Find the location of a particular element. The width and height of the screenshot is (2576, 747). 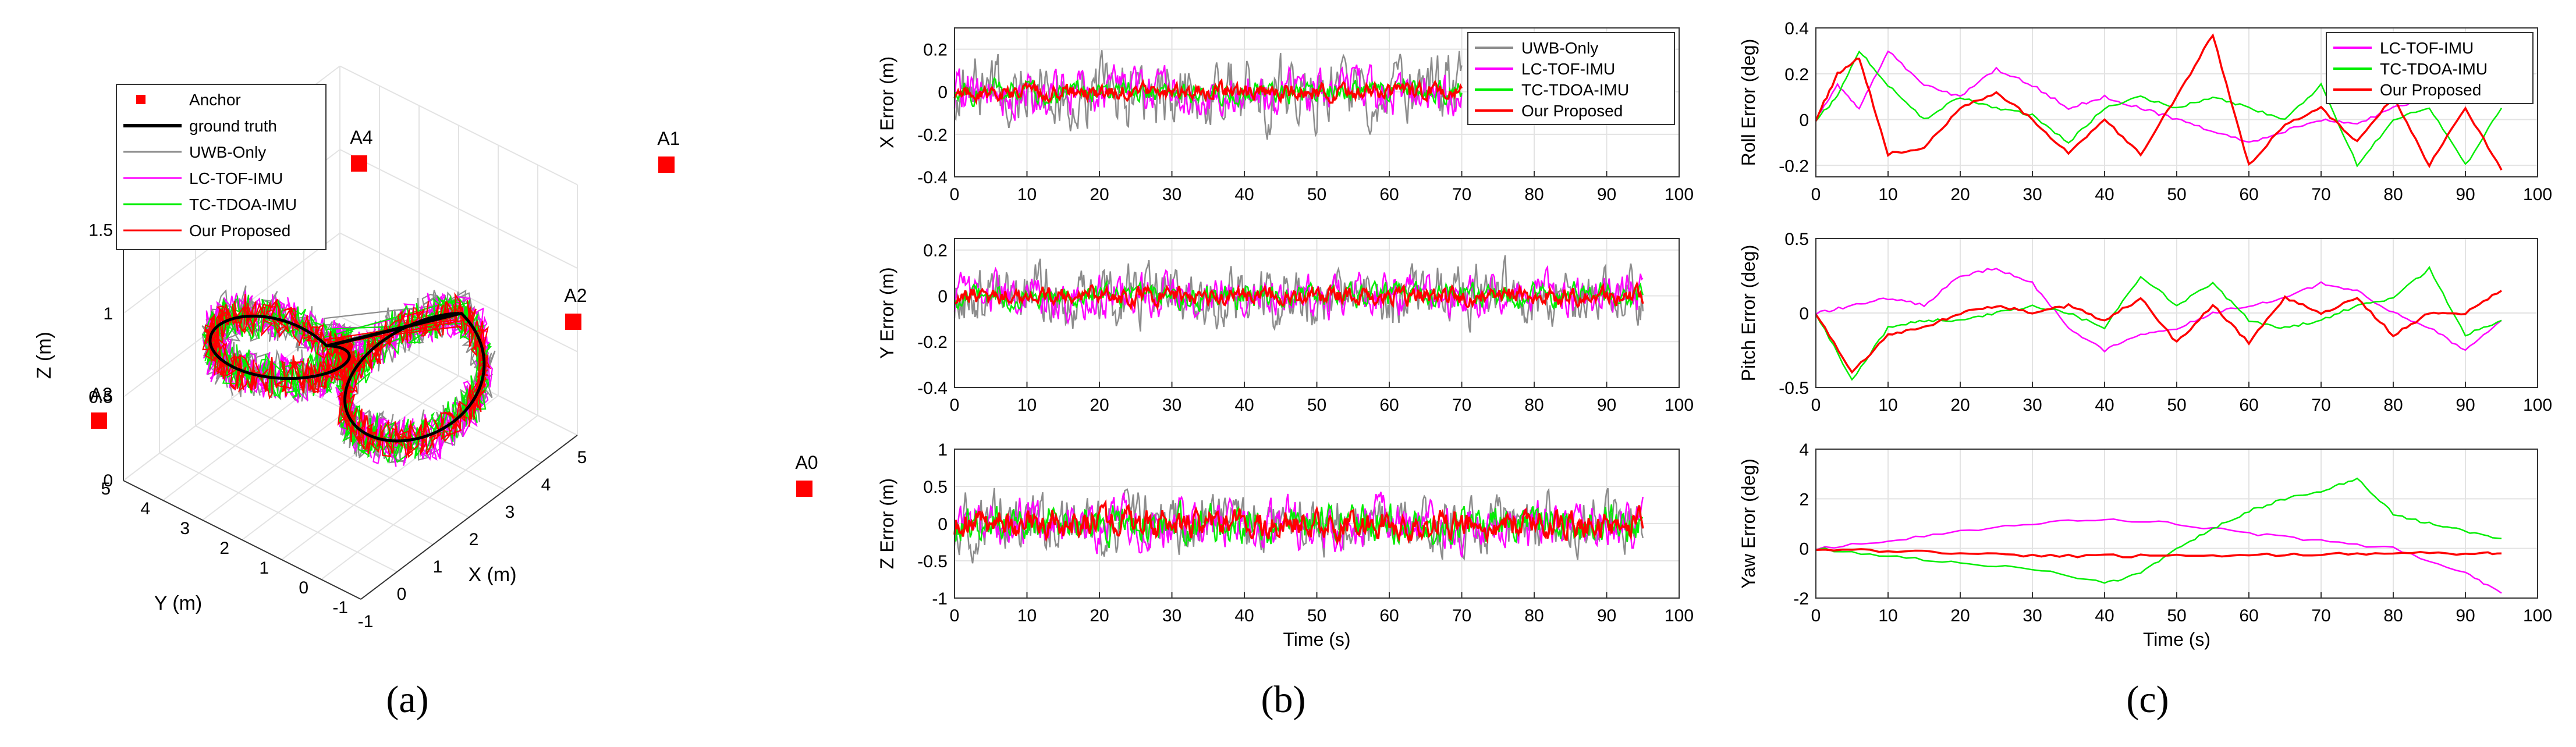

z-tick-label: 0.5 is located at coordinates (101, 397).